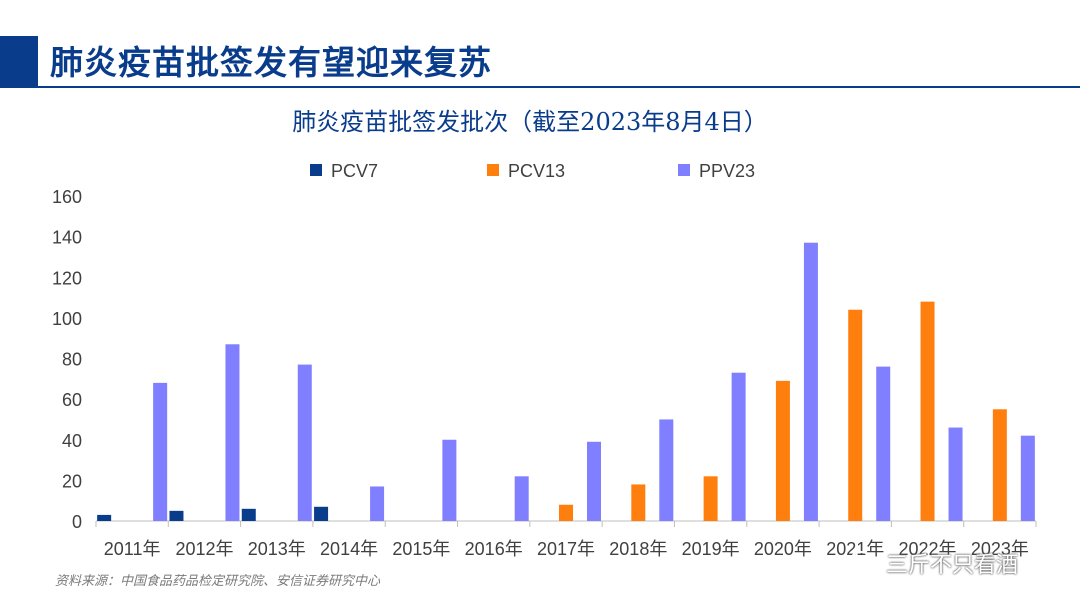 The image size is (1080, 608). Describe the element at coordinates (67, 278) in the screenshot. I see `y-tick-label: 120` at that location.